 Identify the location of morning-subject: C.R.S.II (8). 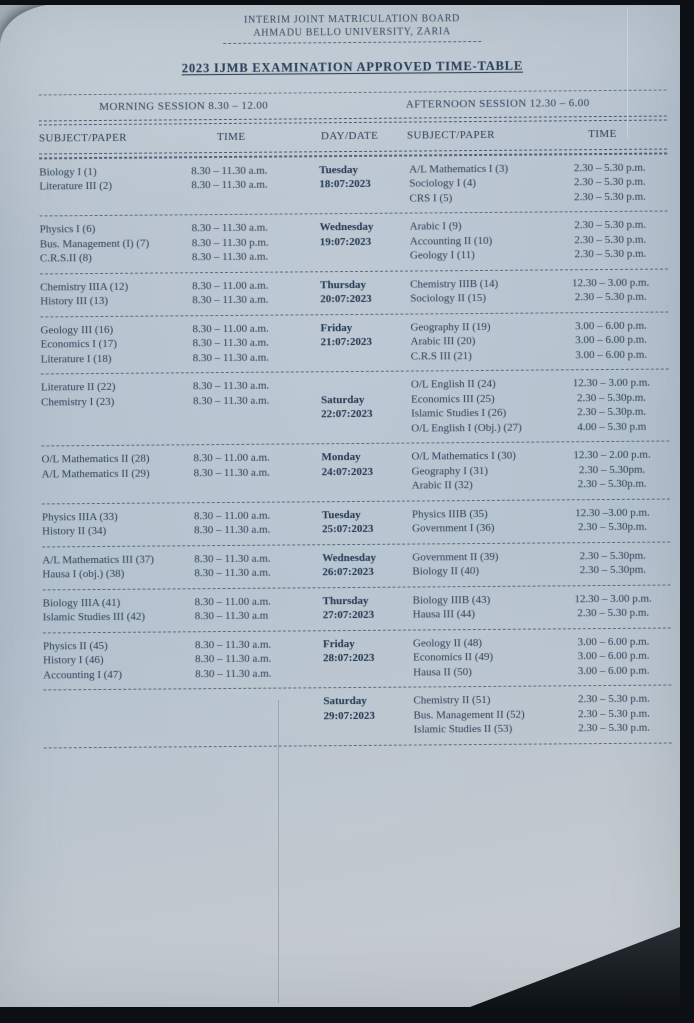
(65, 258).